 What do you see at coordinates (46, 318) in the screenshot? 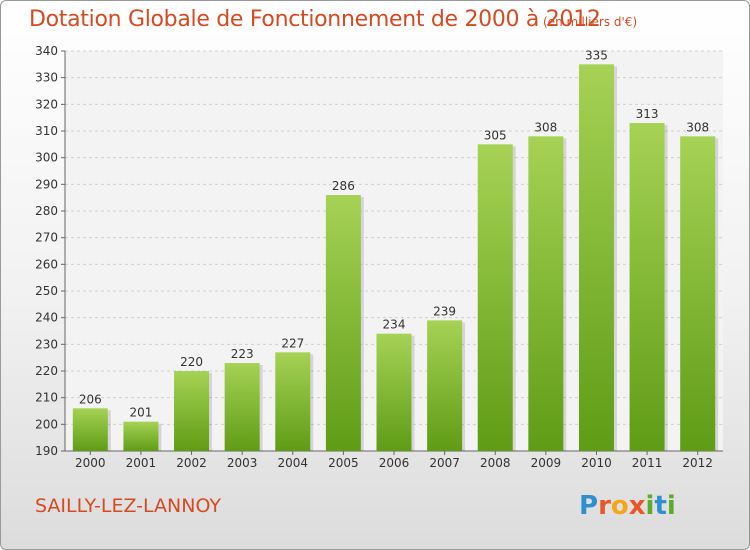
I see `y-tick-label: 240` at bounding box center [46, 318].